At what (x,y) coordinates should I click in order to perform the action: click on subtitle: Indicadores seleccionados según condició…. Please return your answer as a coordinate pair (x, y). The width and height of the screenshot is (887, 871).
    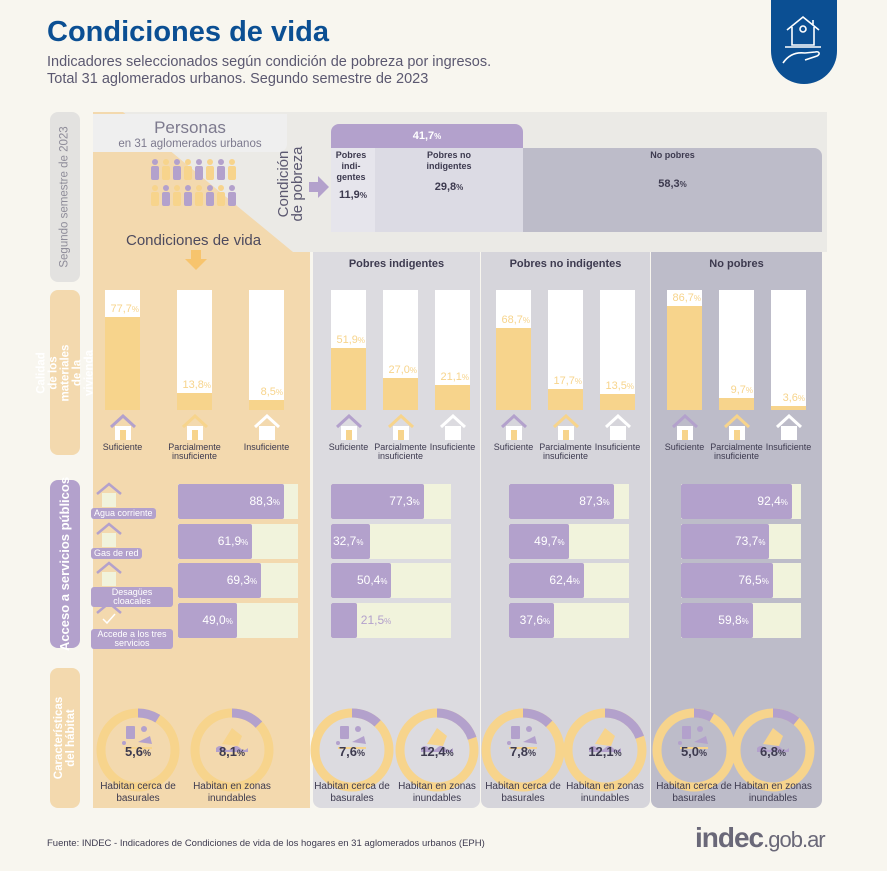
    Looking at the image, I should click on (269, 62).